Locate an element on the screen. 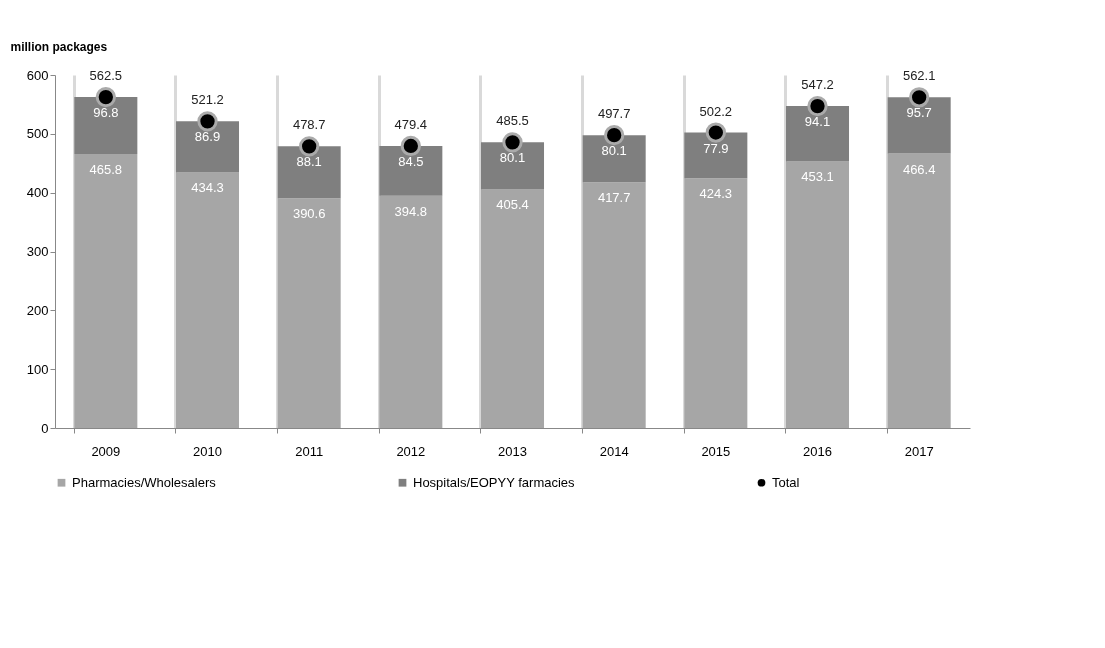 This screenshot has width=1105, height=648. x-tick-label: 2015 is located at coordinates (716, 451).